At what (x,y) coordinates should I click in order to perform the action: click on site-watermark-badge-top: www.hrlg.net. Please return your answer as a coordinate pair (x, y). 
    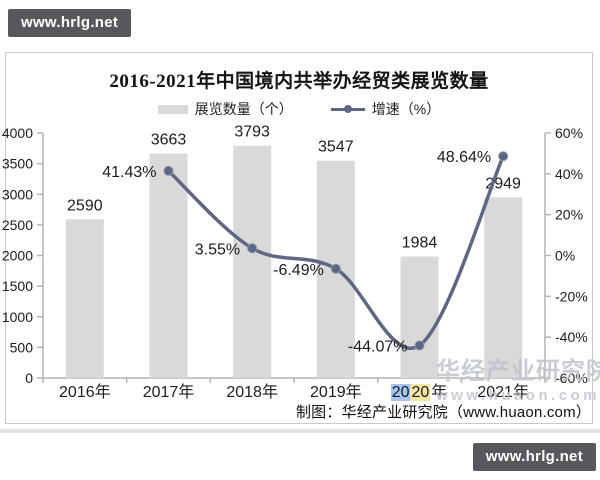
    Looking at the image, I should click on (70, 23).